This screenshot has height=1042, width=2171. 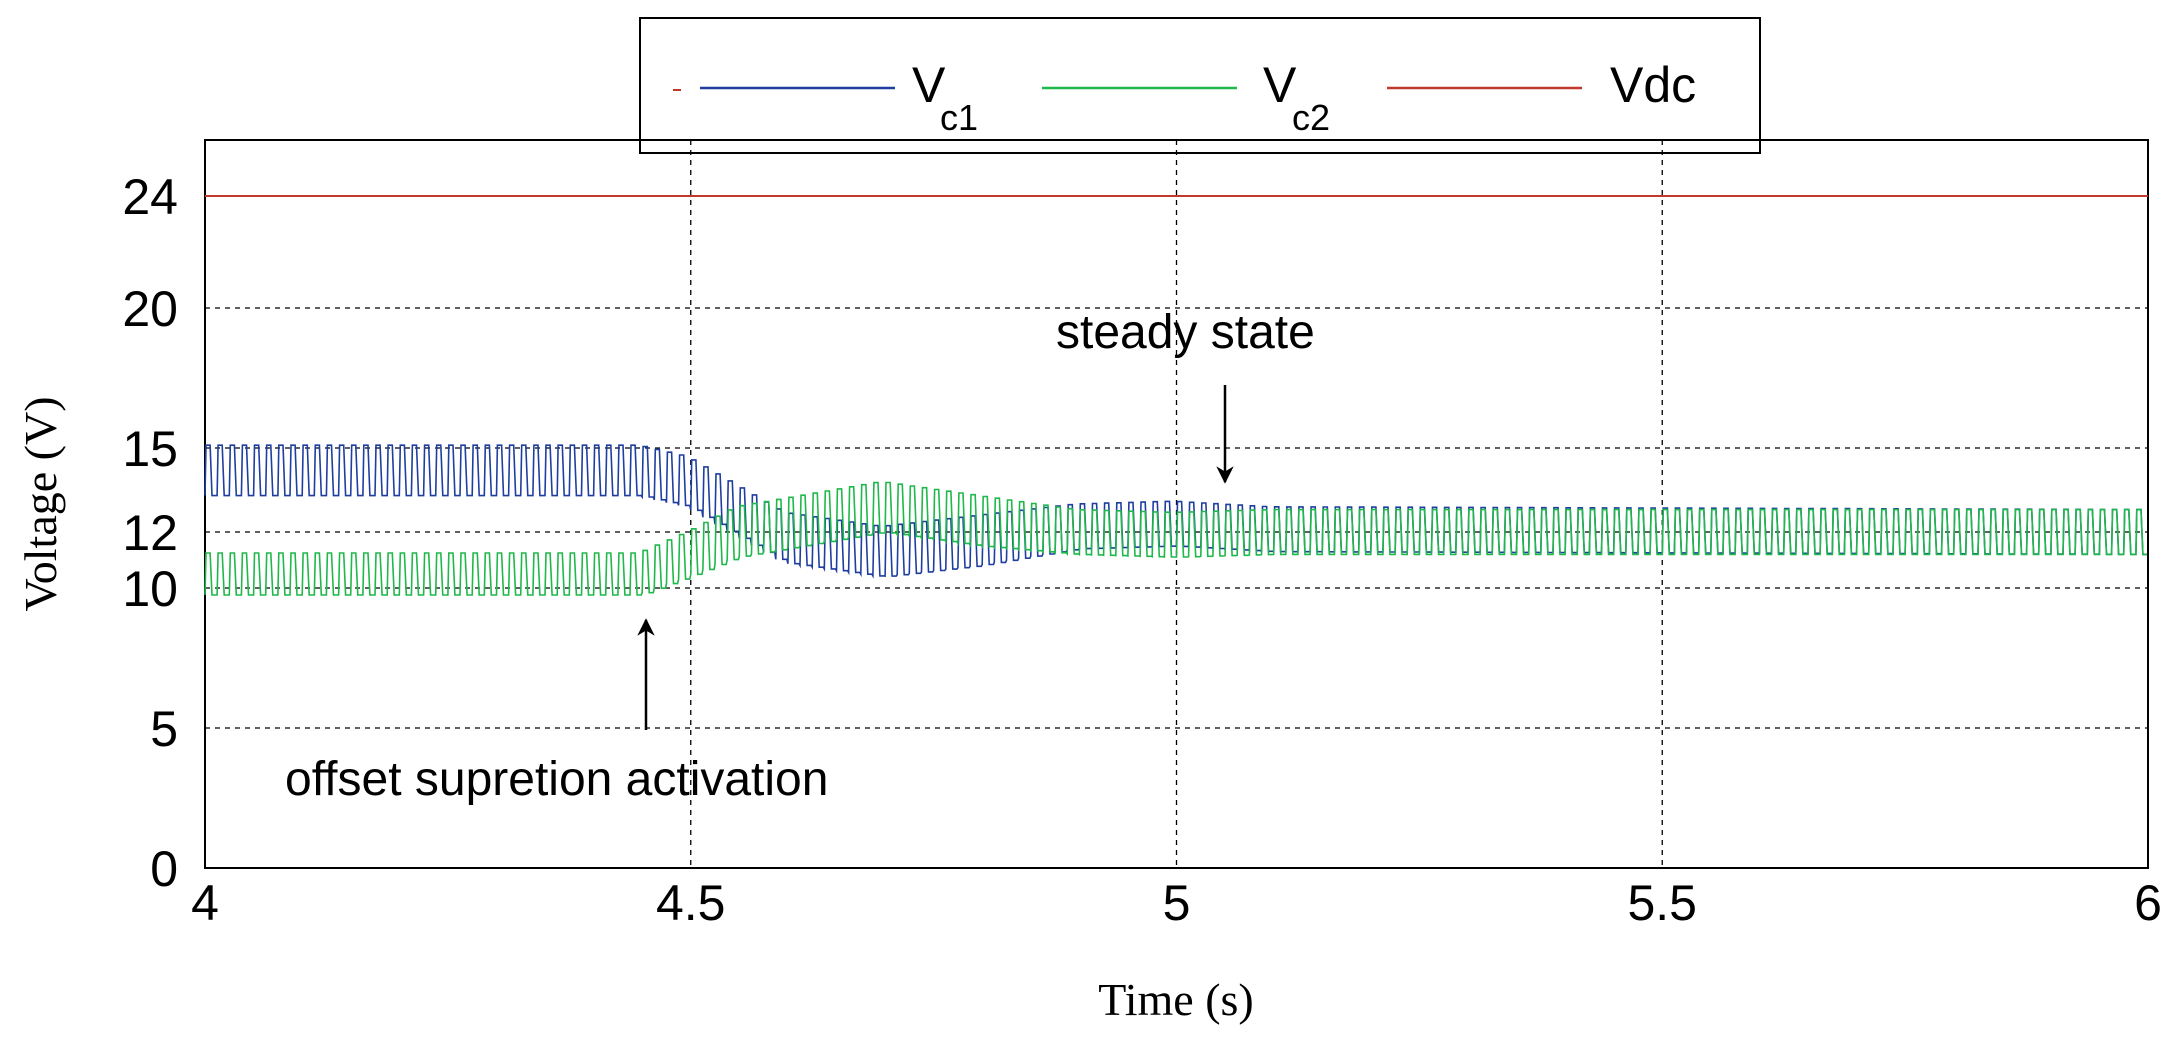 What do you see at coordinates (150, 309) in the screenshot?
I see `y-tick-label: 20` at bounding box center [150, 309].